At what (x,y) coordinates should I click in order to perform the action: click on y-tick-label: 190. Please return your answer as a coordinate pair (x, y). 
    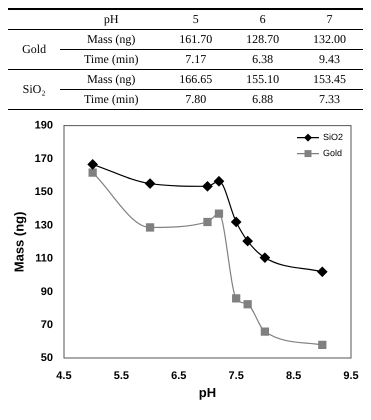
    Looking at the image, I should click on (43, 126).